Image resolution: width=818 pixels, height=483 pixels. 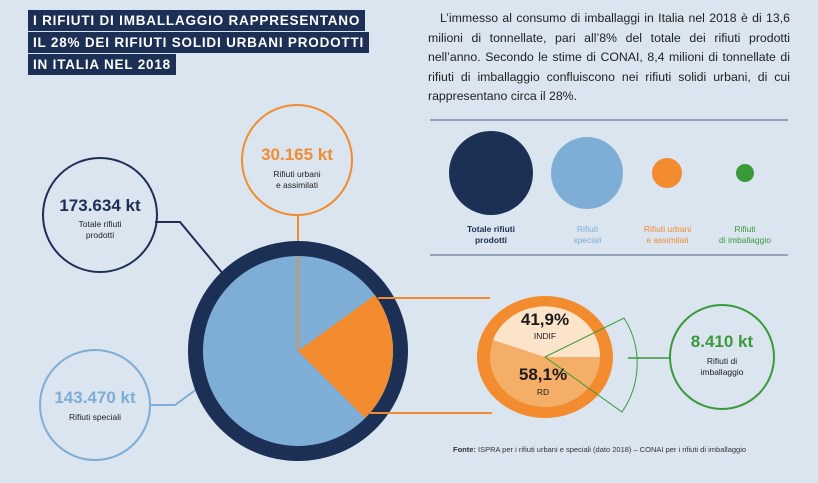 I want to click on totale-value: 173.634 kt, so click(x=100, y=205).